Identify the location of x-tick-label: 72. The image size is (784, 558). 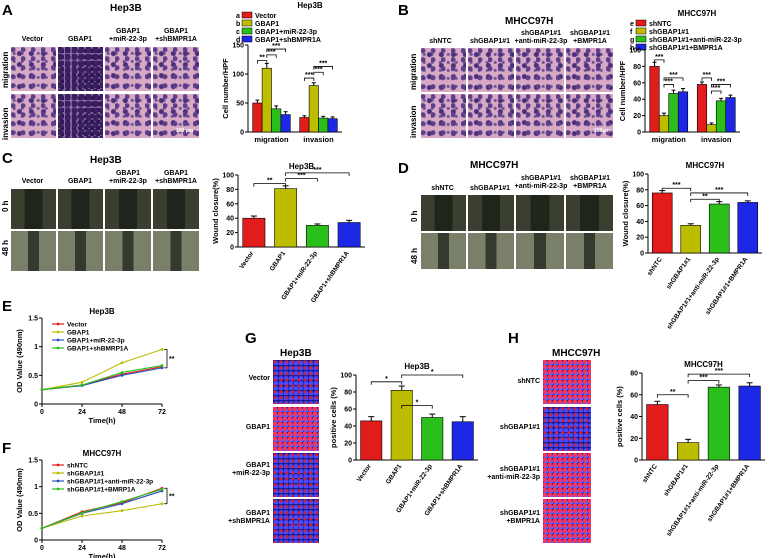
(162, 548).